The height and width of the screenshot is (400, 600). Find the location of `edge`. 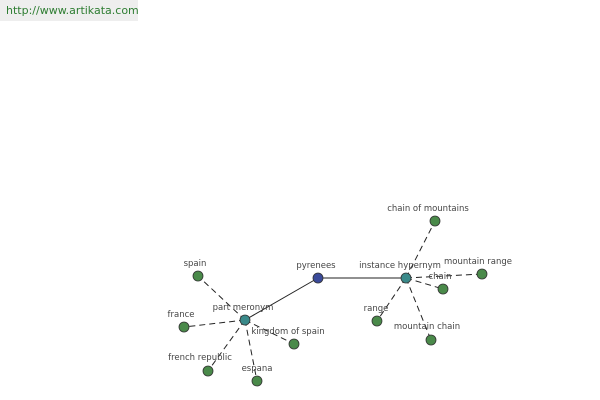

edge is located at coordinates (281, 299).